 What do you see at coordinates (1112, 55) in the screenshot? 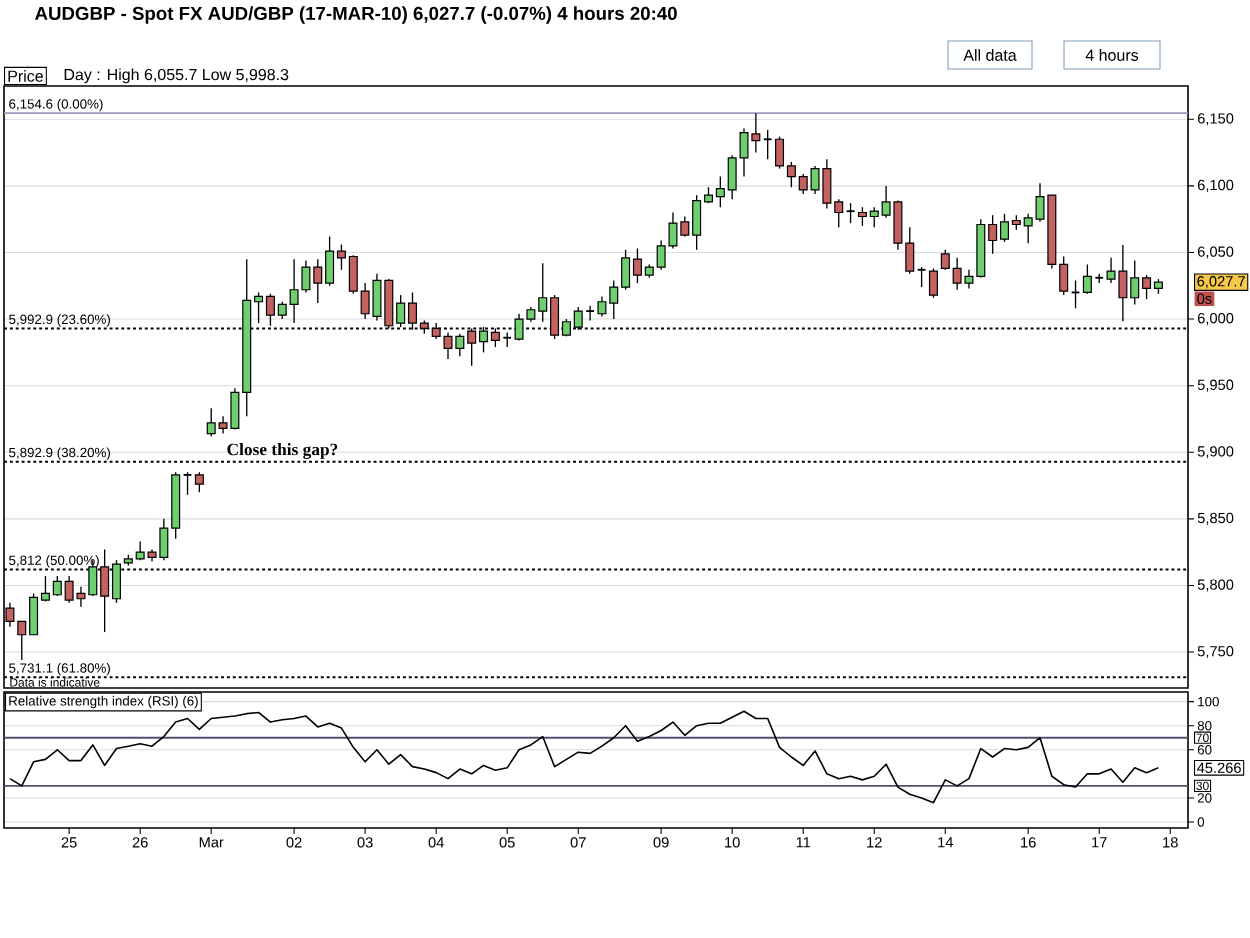
I see `text: 4 hours` at bounding box center [1112, 55].